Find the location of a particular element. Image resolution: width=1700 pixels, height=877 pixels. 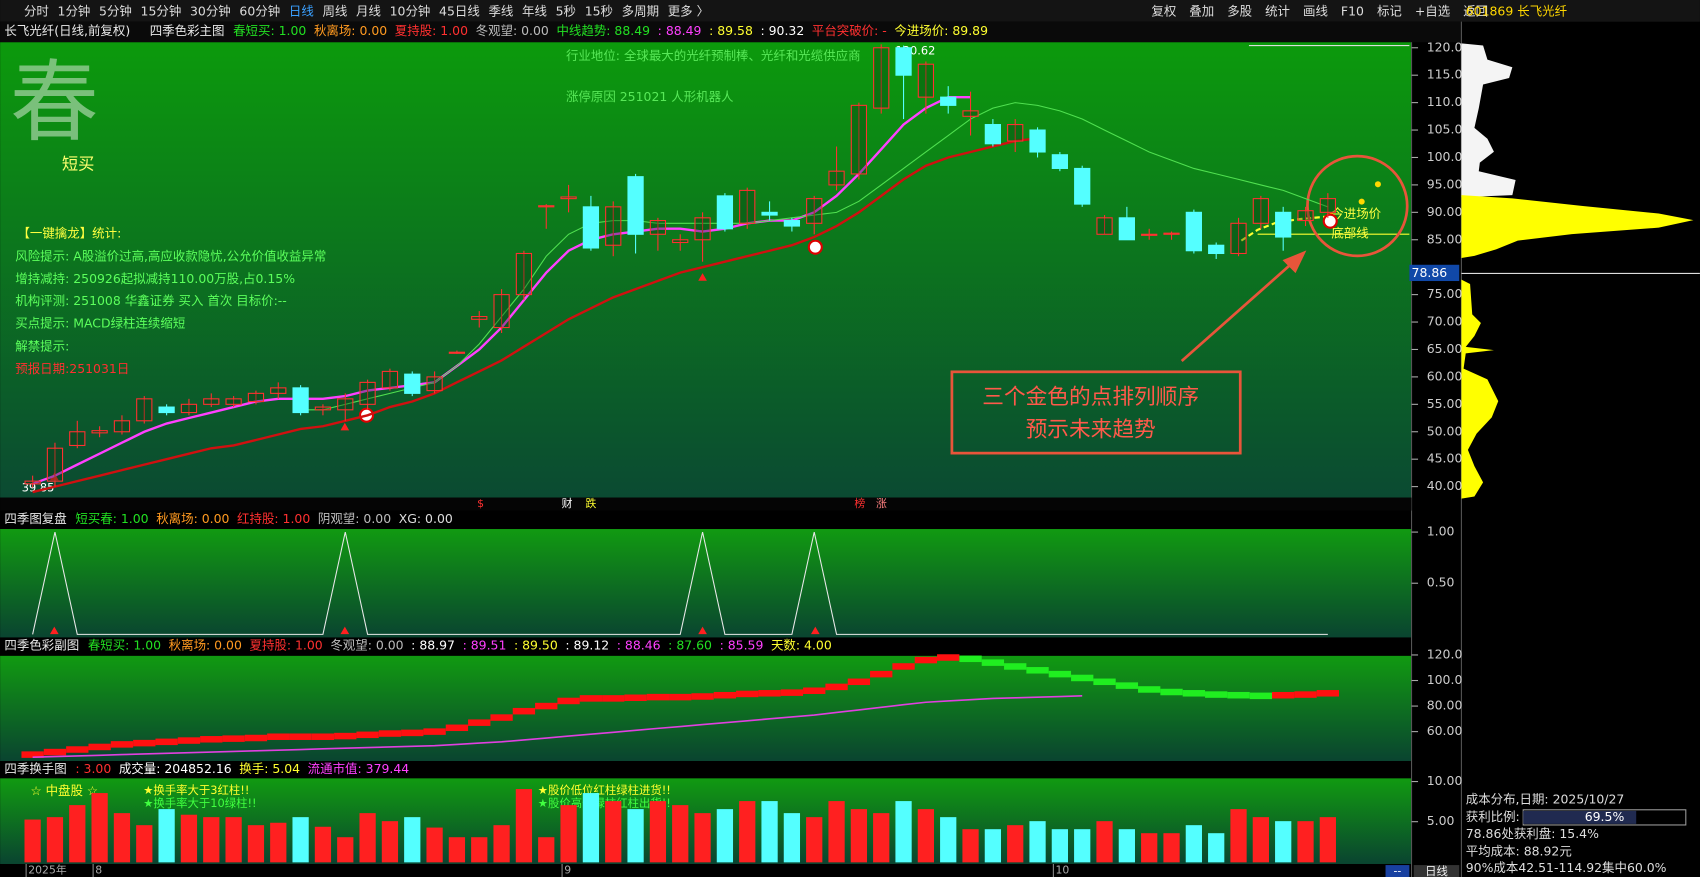

more-button is located at coordinates (1397, 871).